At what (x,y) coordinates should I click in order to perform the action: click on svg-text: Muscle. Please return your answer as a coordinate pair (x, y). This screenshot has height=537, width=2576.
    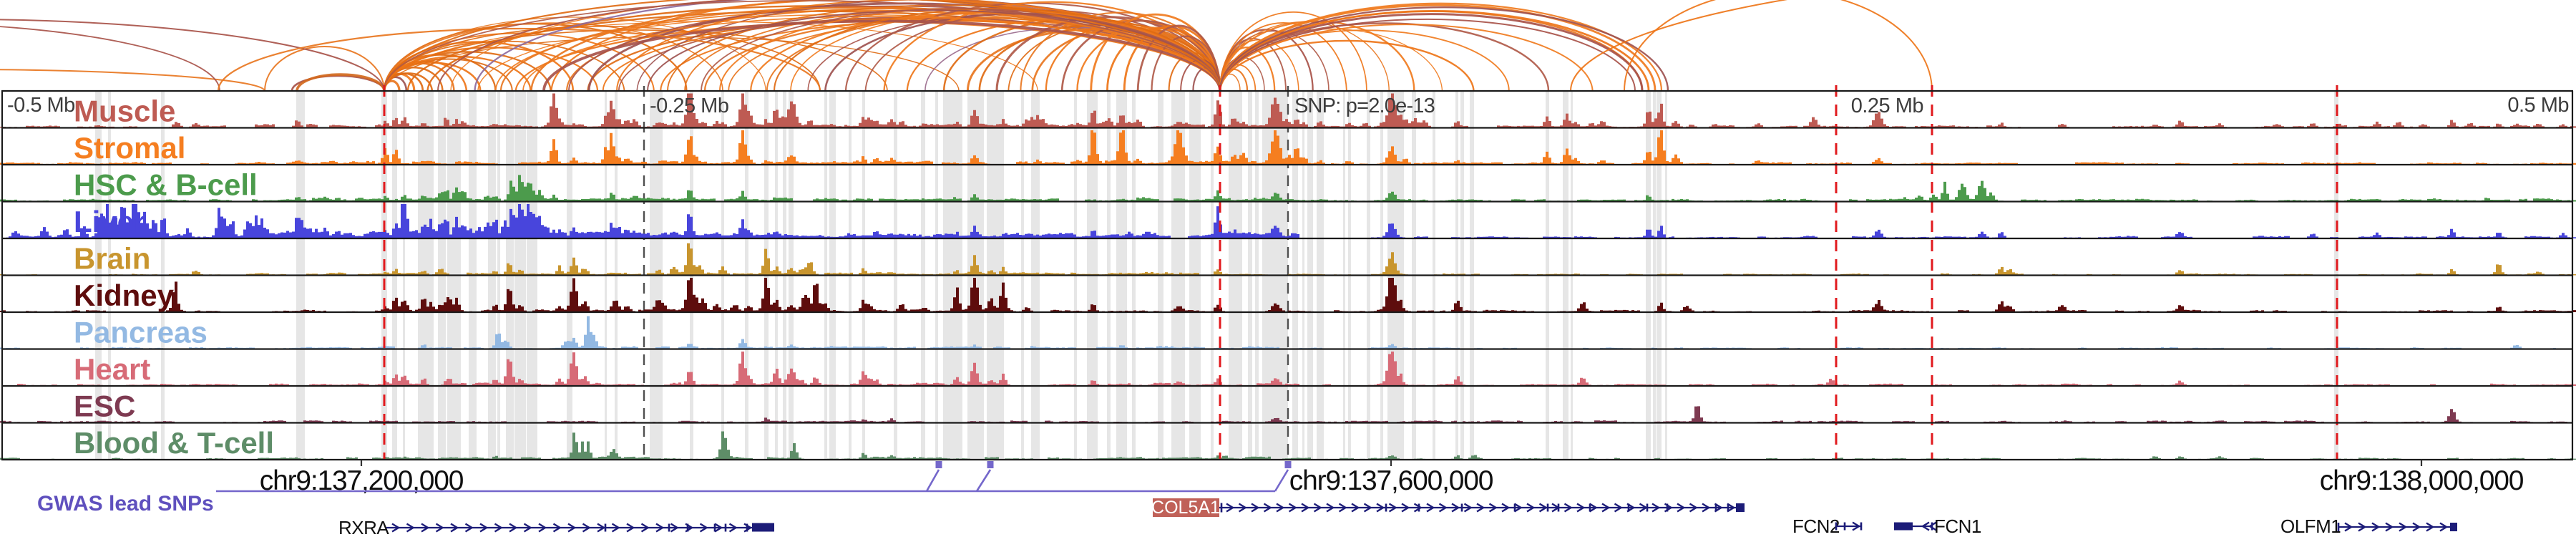
    Looking at the image, I should click on (124, 111).